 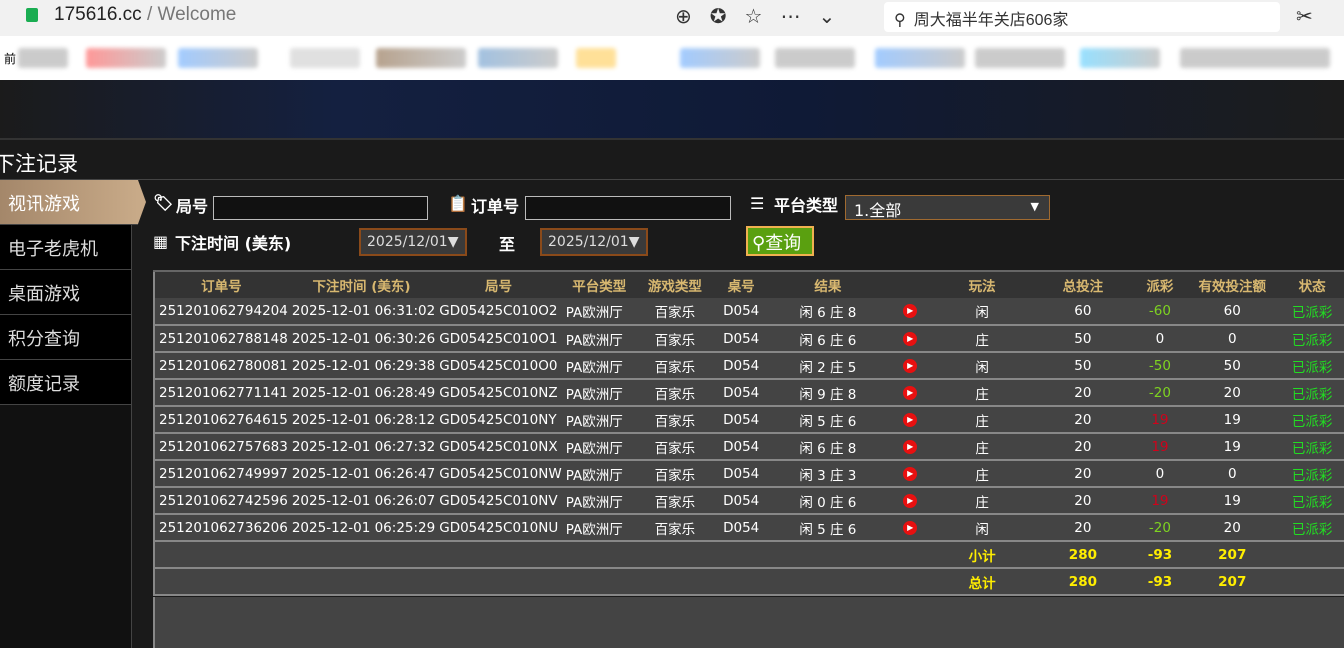 I want to click on valid-bet: 19, so click(x=1232, y=501).